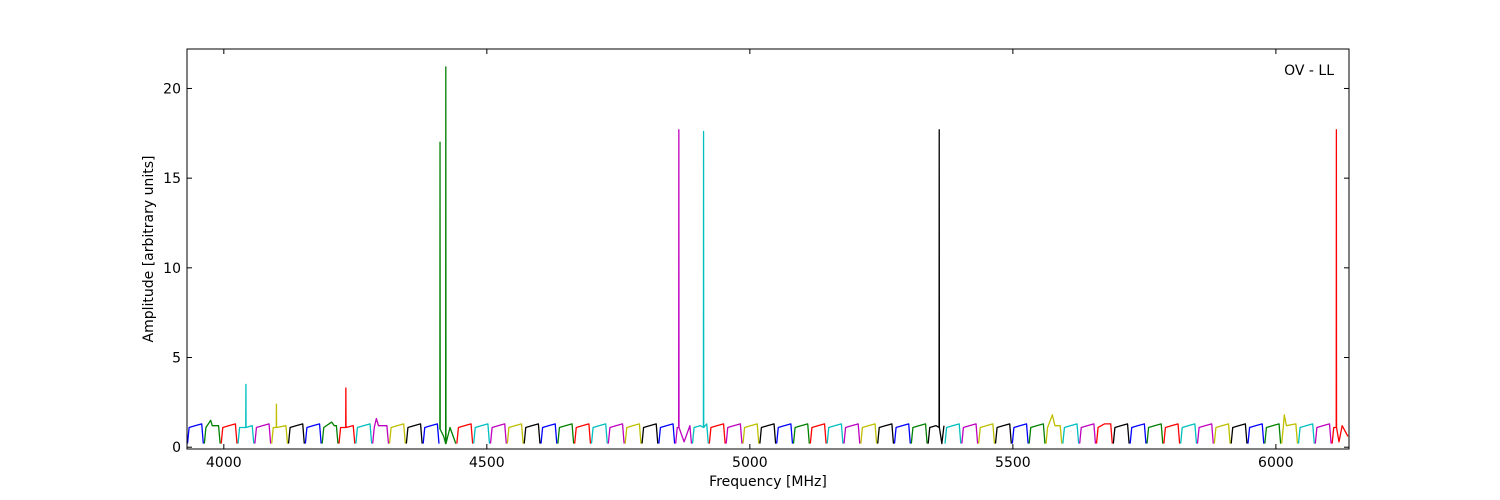 This screenshot has height=500, width=1500. I want to click on y-tick-label: 10, so click(172, 269).